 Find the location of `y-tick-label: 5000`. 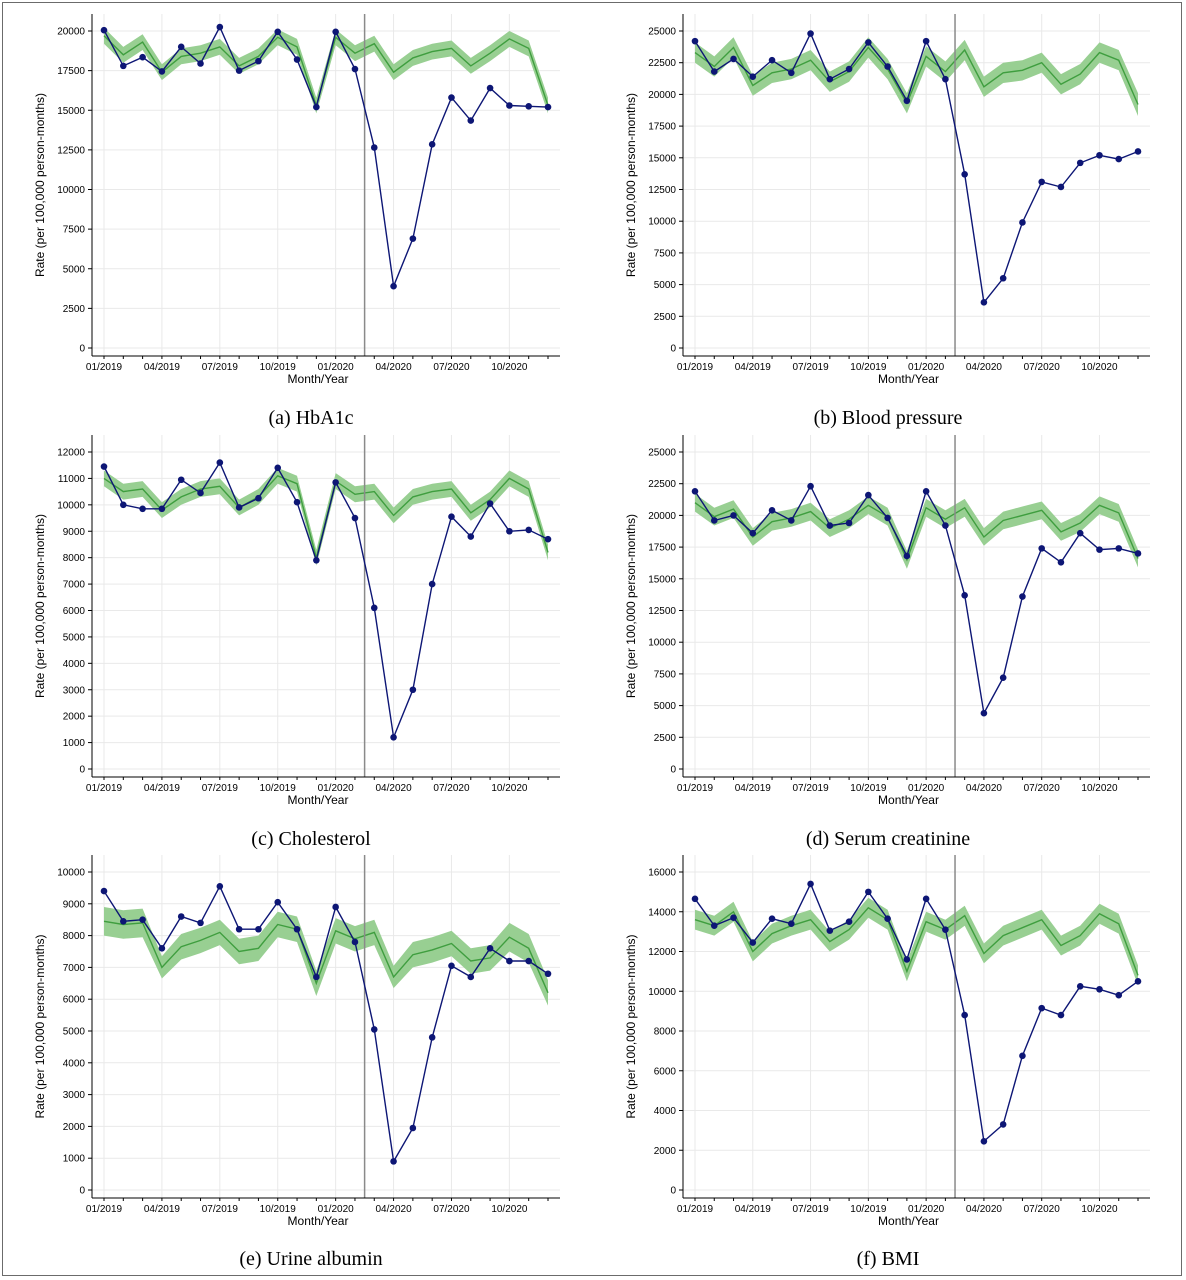

y-tick-label: 5000 is located at coordinates (665, 285).